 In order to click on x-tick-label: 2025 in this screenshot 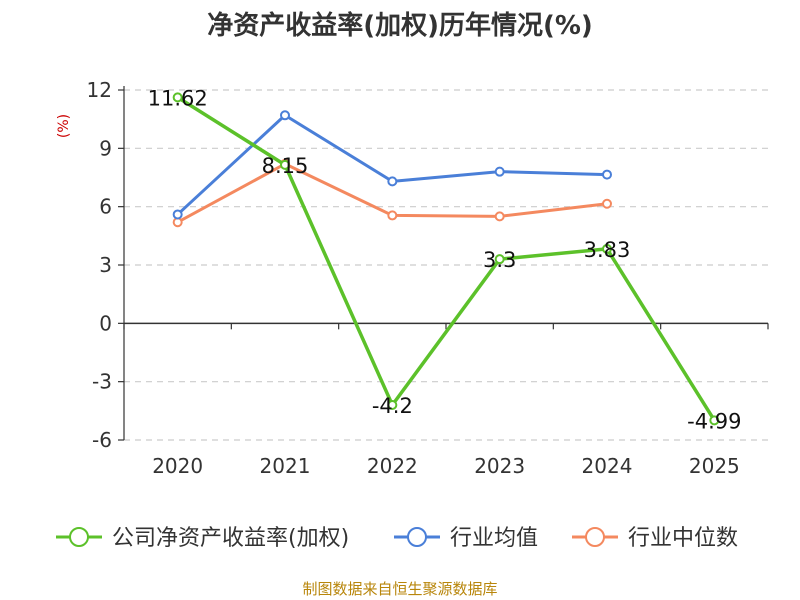, I will do `click(714, 466)`.